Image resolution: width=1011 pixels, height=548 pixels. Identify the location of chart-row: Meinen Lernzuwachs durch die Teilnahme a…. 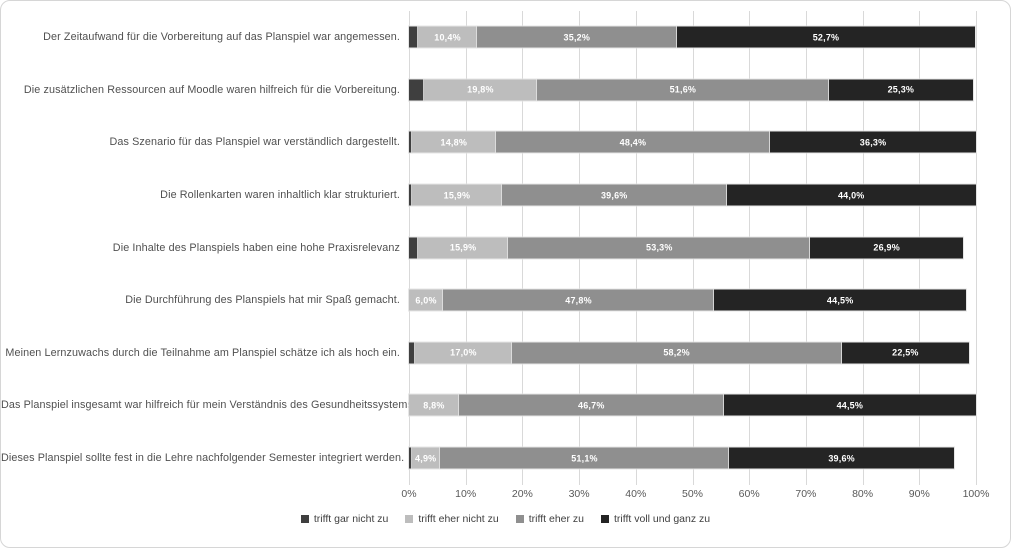
(505, 353).